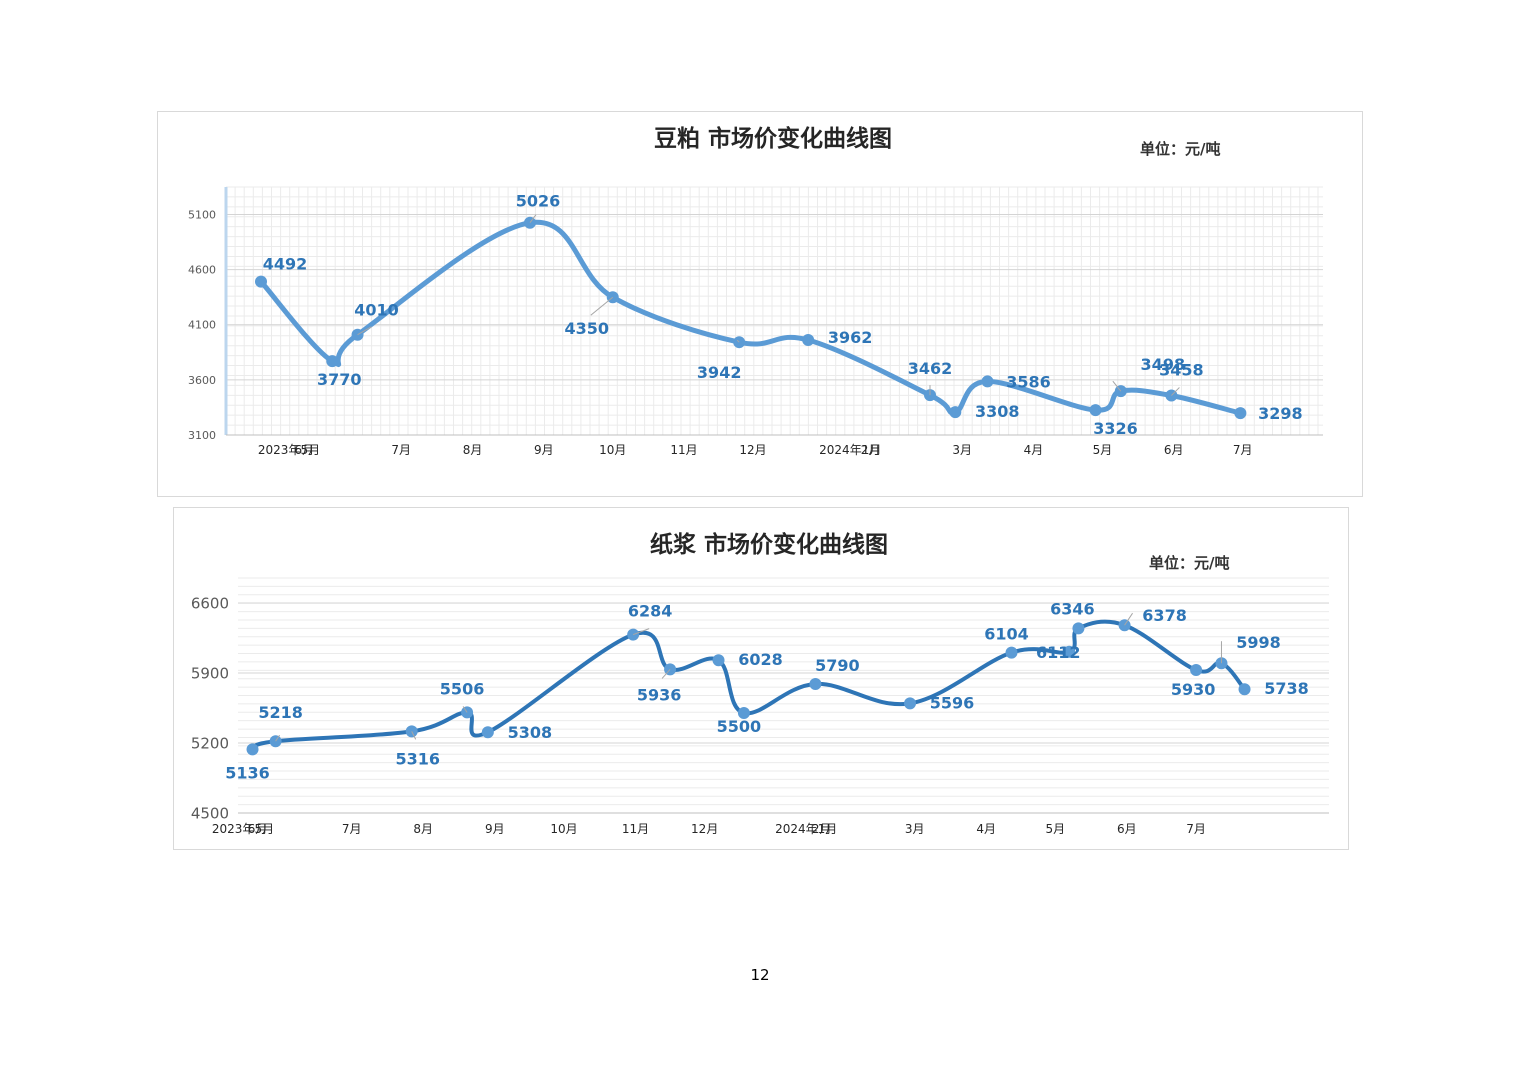  What do you see at coordinates (1280, 413) in the screenshot?
I see `soy-data-label: 3298` at bounding box center [1280, 413].